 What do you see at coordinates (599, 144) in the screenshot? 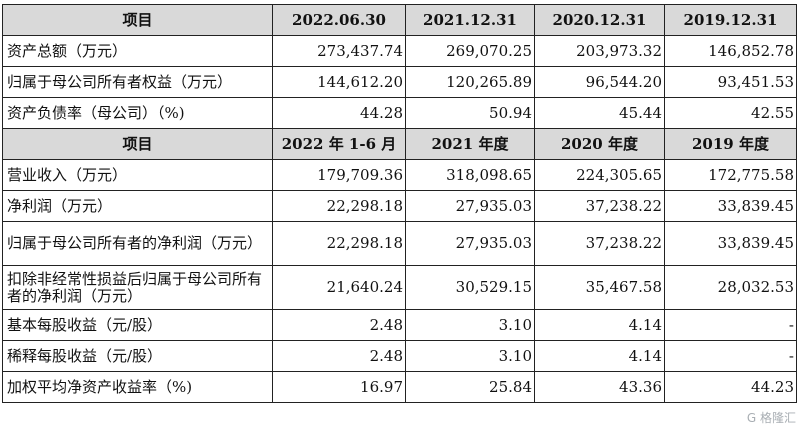
I see `header-cell: 2020 年度` at bounding box center [599, 144].